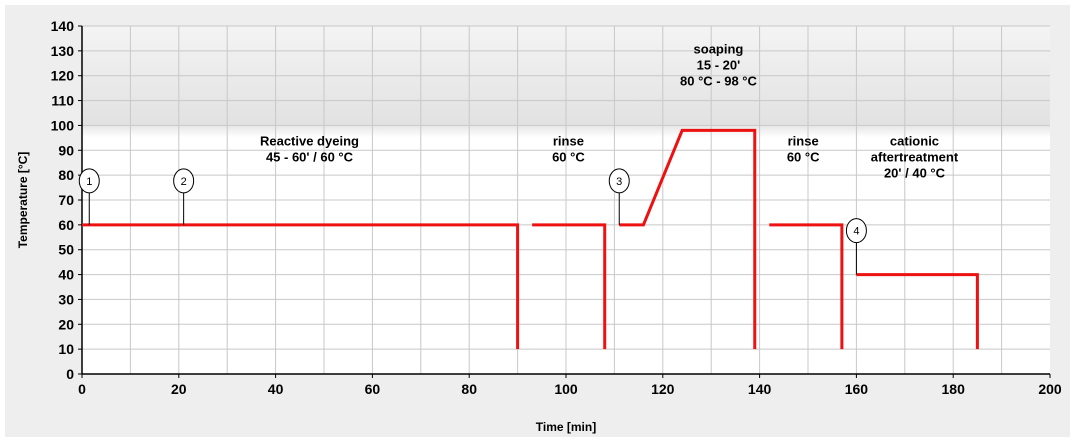 The image size is (1077, 444). I want to click on step-marker-label: 1, so click(89, 182).